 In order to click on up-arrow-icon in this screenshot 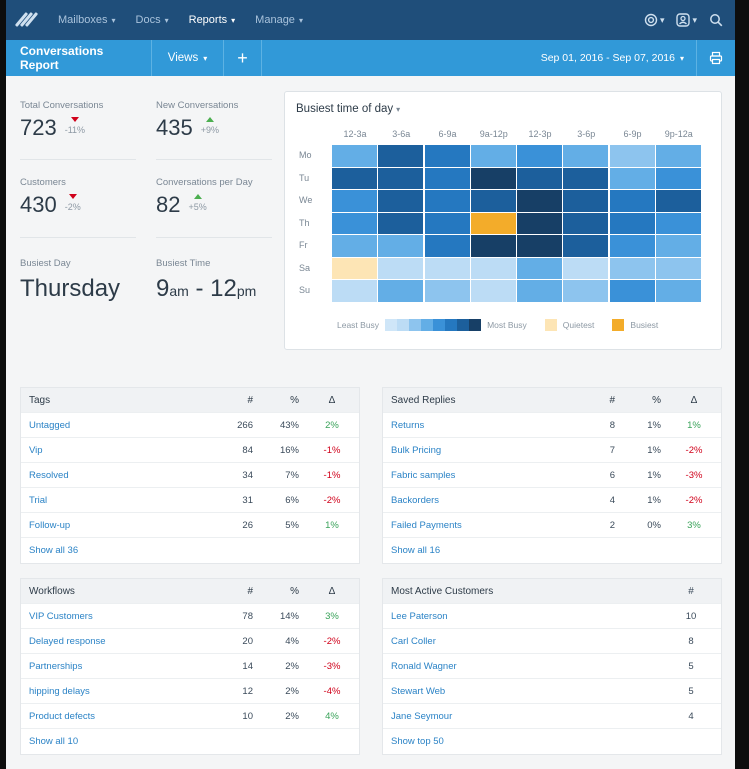, I will do `click(209, 119)`.